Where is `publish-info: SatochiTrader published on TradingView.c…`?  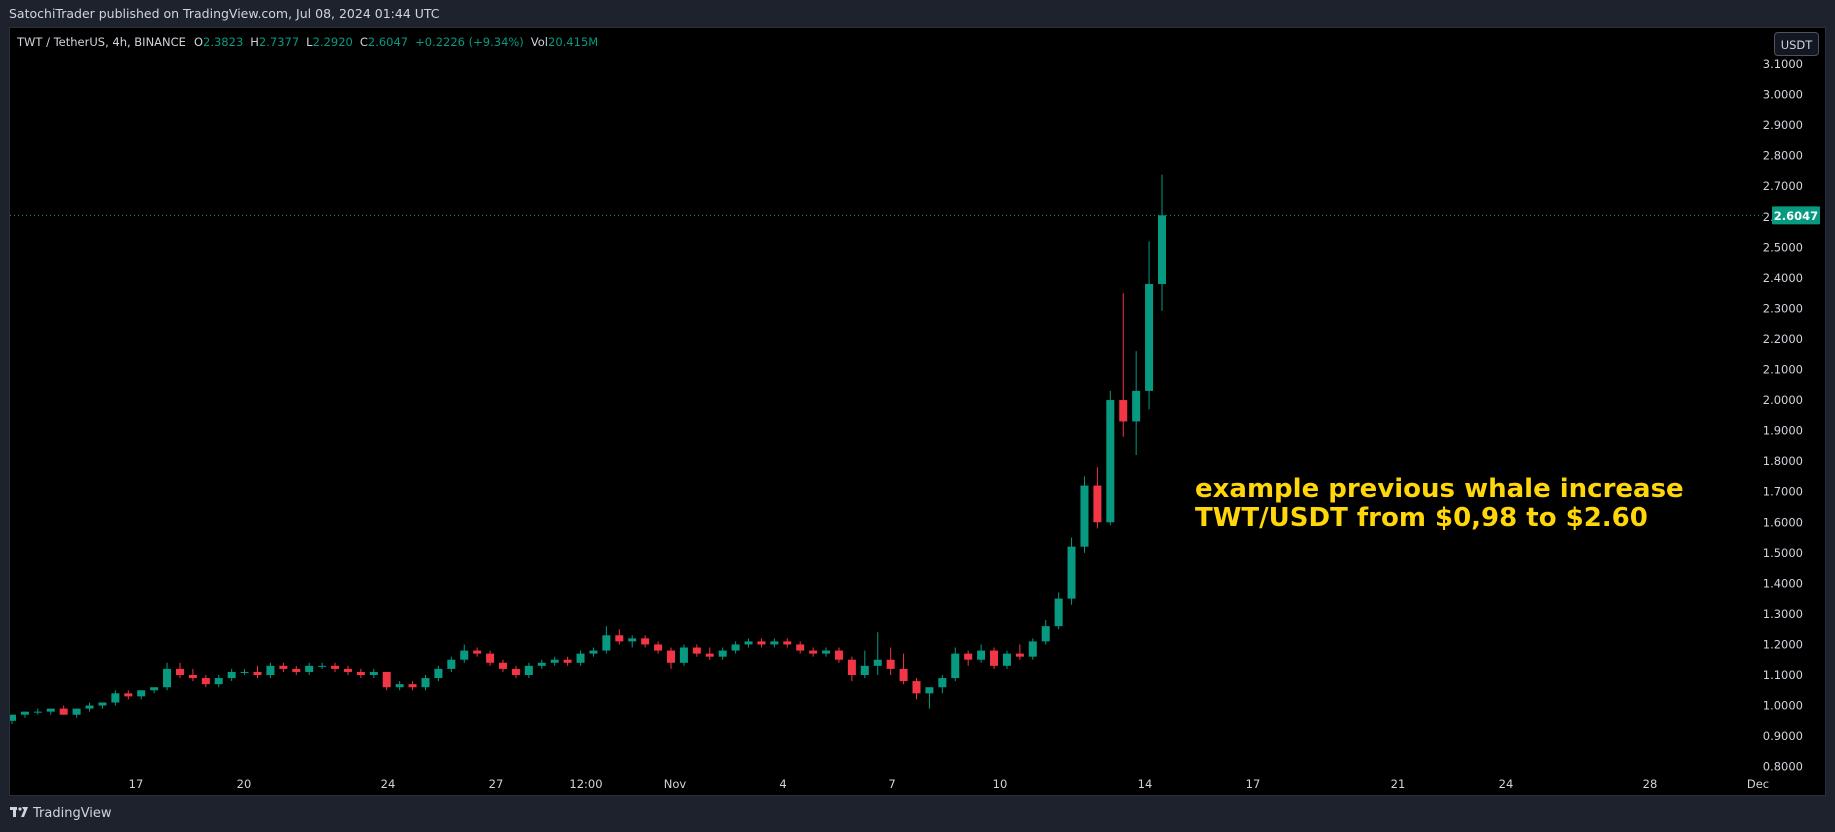 publish-info: SatochiTrader published on TradingView.c… is located at coordinates (917, 13).